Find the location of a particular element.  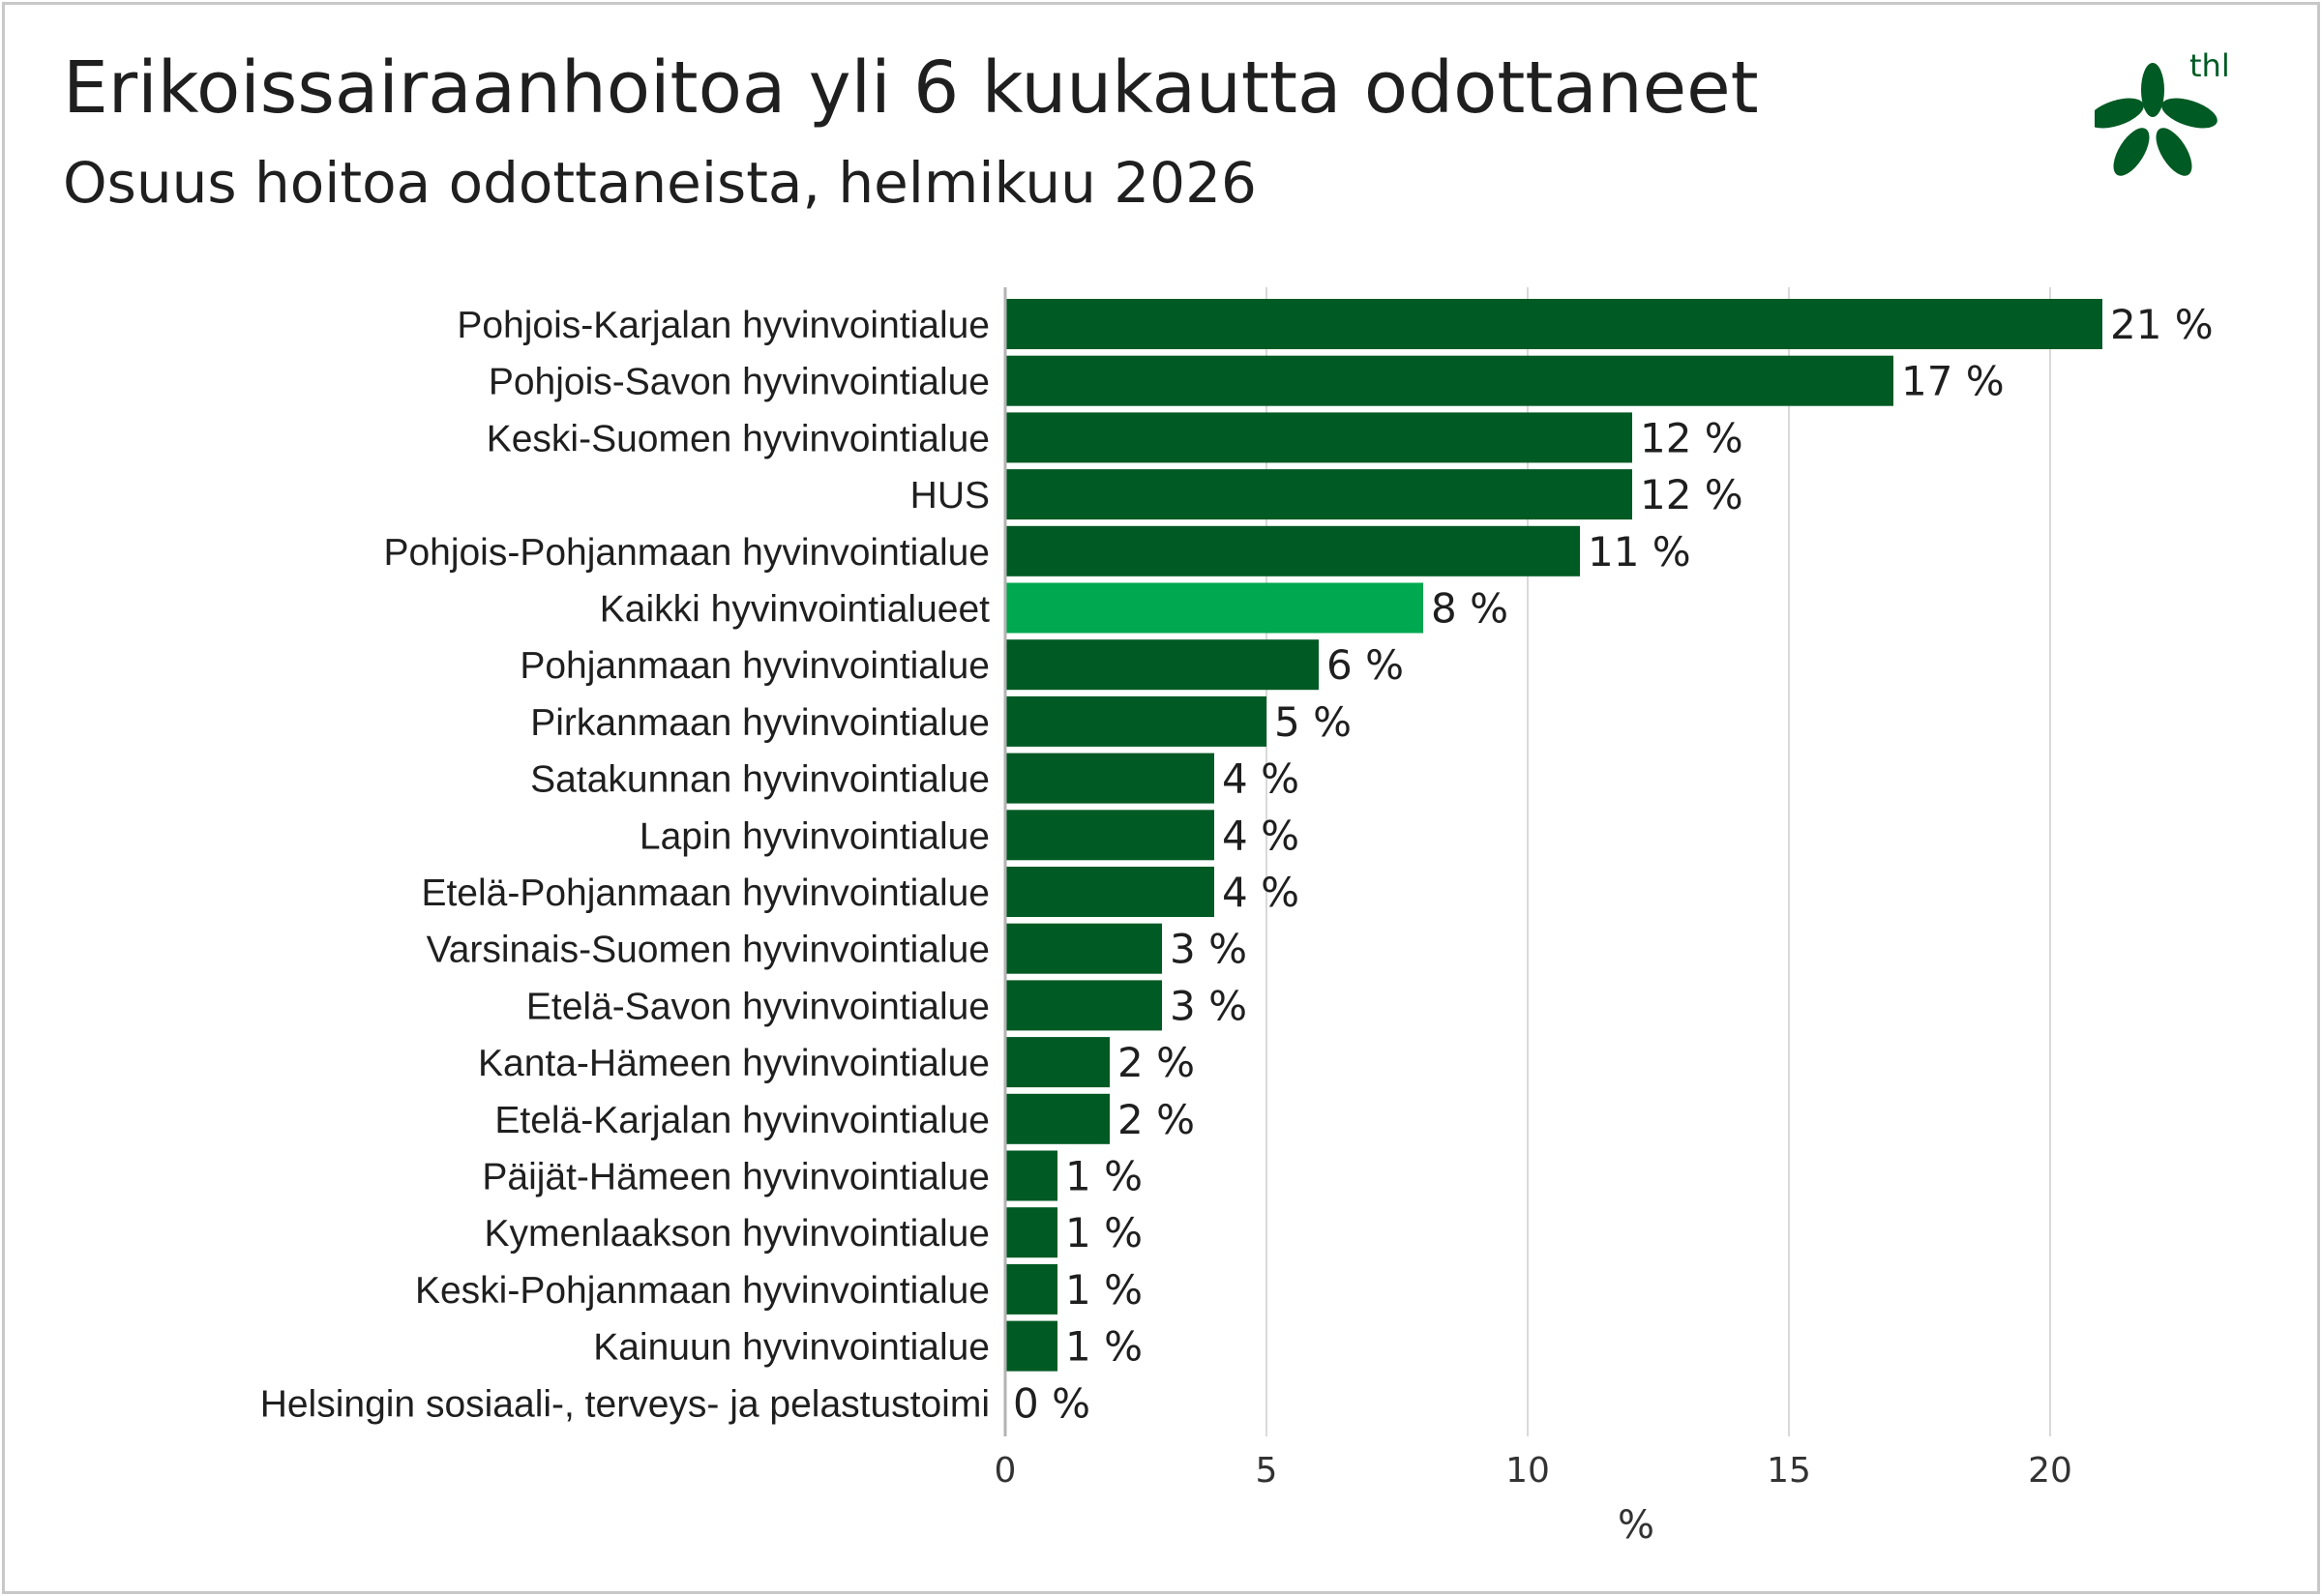

category-label: Kaikki hyvinvointialueet is located at coordinates (795, 610).